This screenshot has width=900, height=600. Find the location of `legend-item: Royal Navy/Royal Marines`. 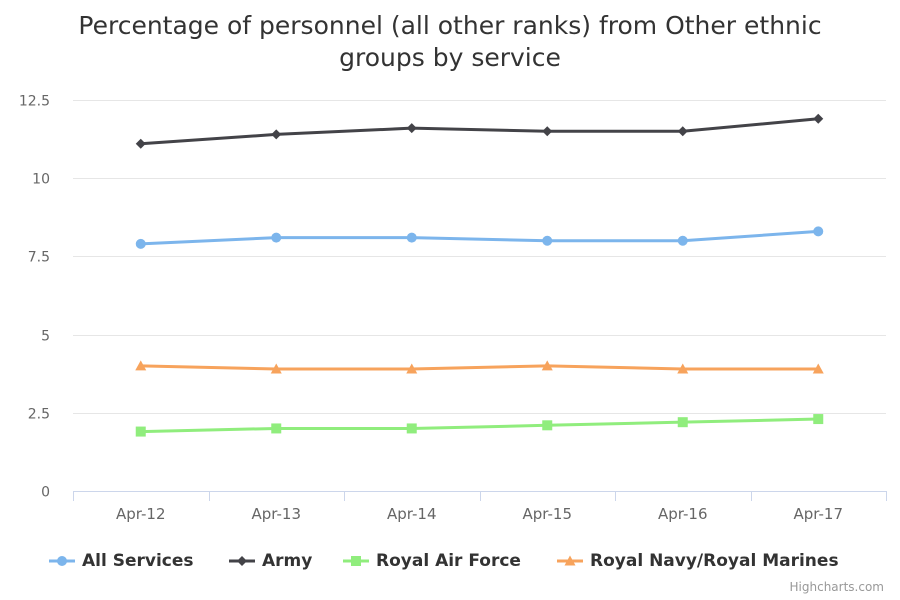

legend-item: Royal Navy/Royal Marines is located at coordinates (697, 561).